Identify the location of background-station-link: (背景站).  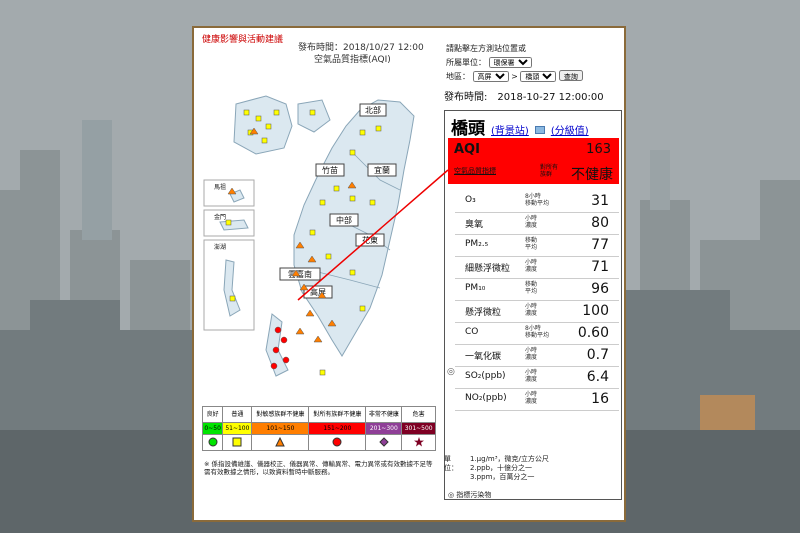
(510, 131).